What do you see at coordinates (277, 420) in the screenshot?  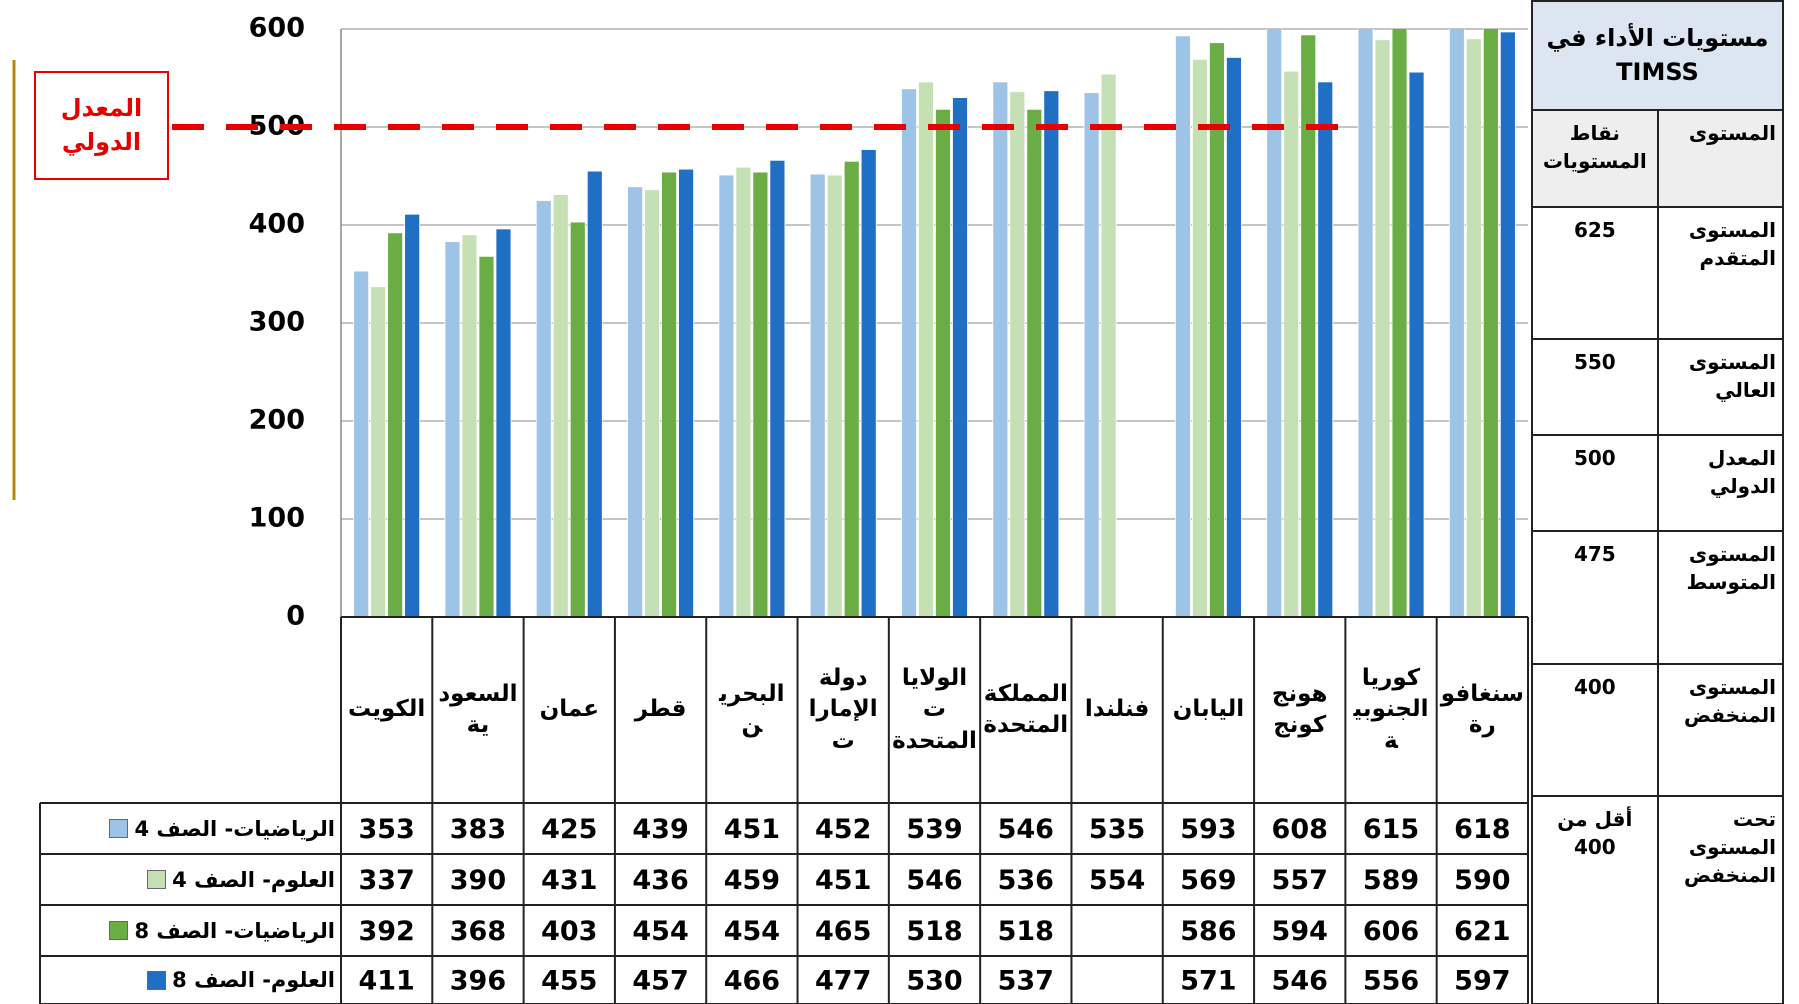 I see `y-tick-label: 200` at bounding box center [277, 420].